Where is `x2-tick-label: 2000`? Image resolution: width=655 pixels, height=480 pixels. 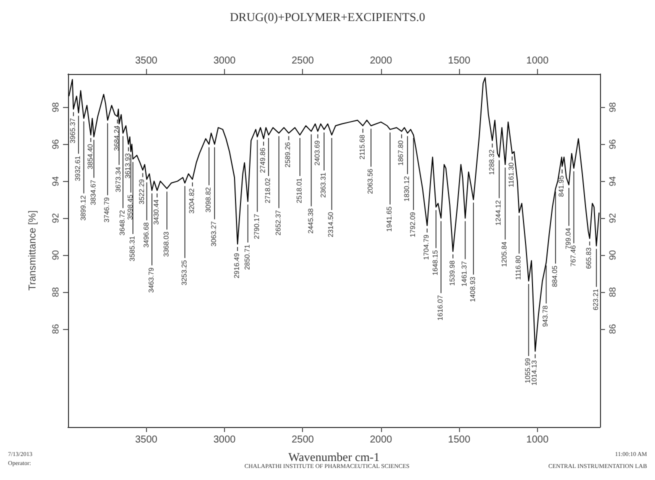 x2-tick-label: 2000 is located at coordinates (381, 61).